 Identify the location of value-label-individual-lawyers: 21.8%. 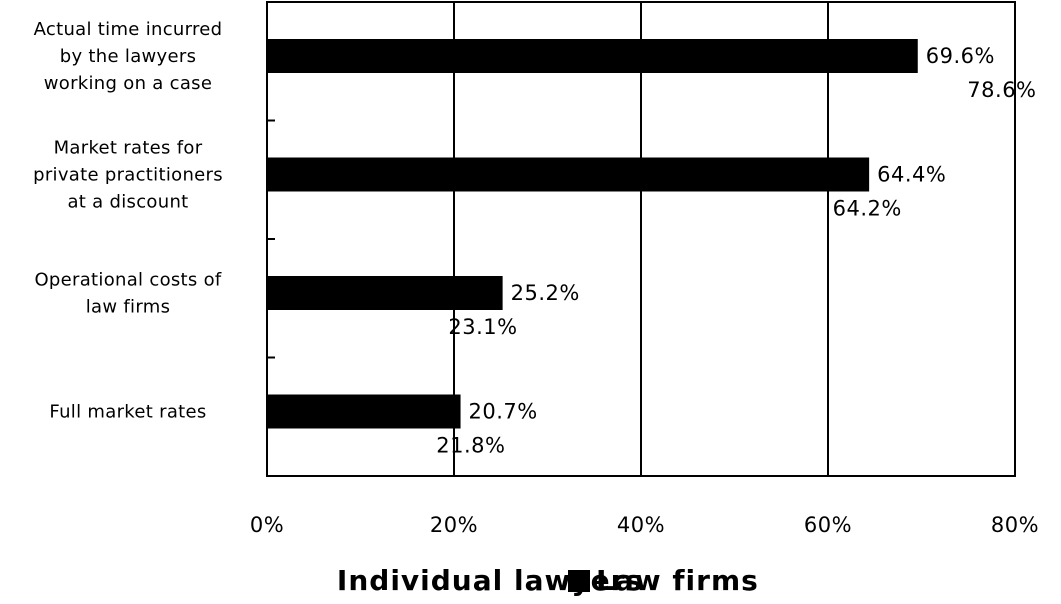
(470, 446).